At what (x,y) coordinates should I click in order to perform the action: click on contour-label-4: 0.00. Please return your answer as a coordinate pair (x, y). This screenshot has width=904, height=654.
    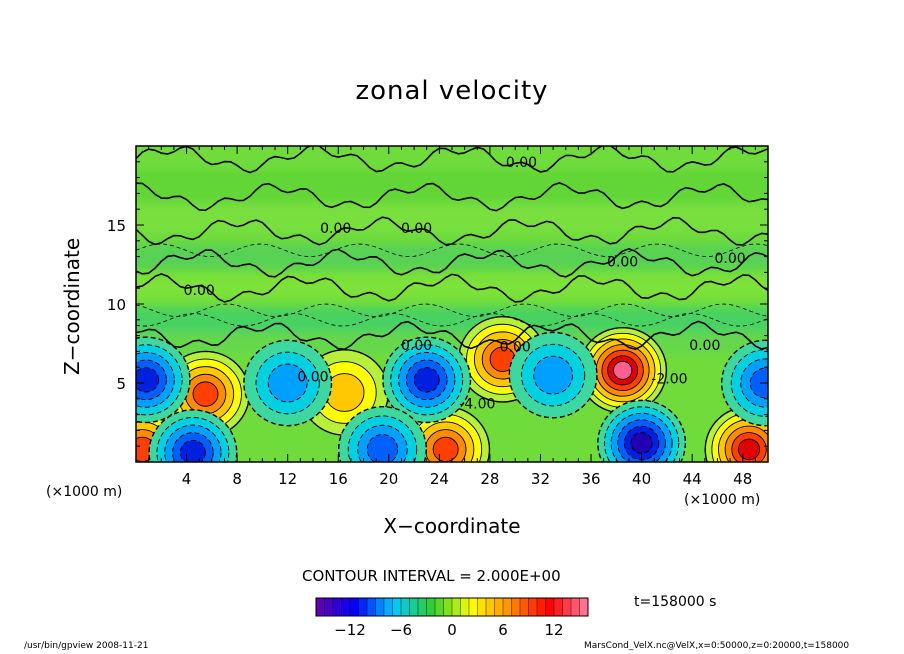
    Looking at the image, I should click on (729, 259).